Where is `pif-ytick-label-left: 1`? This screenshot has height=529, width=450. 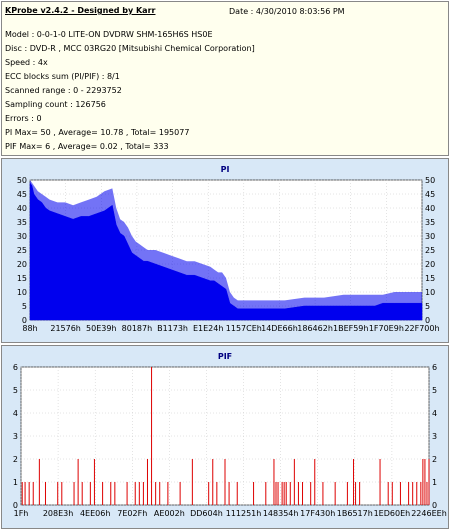
pif-ytick-label-left: 1 is located at coordinates (15, 482).